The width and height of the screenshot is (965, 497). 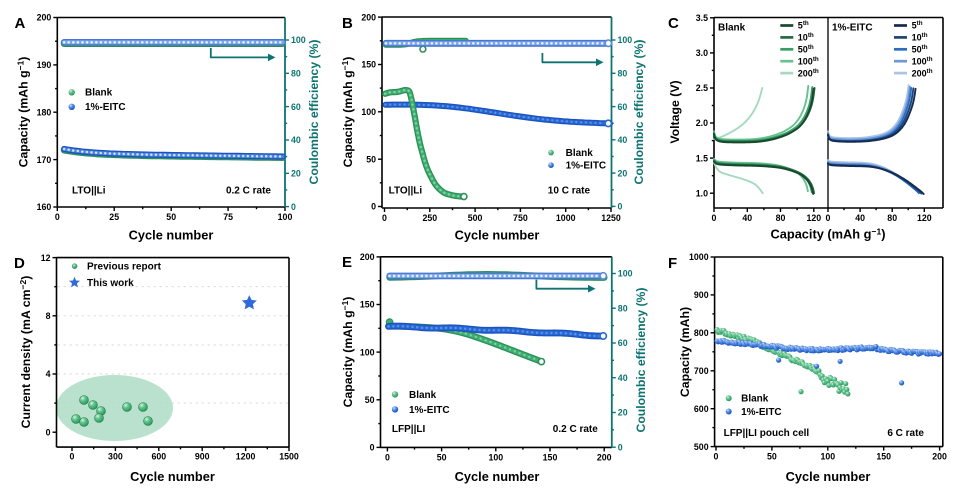 What do you see at coordinates (767, 433) in the screenshot?
I see `svg-text: LFP||LI pouch cell` at bounding box center [767, 433].